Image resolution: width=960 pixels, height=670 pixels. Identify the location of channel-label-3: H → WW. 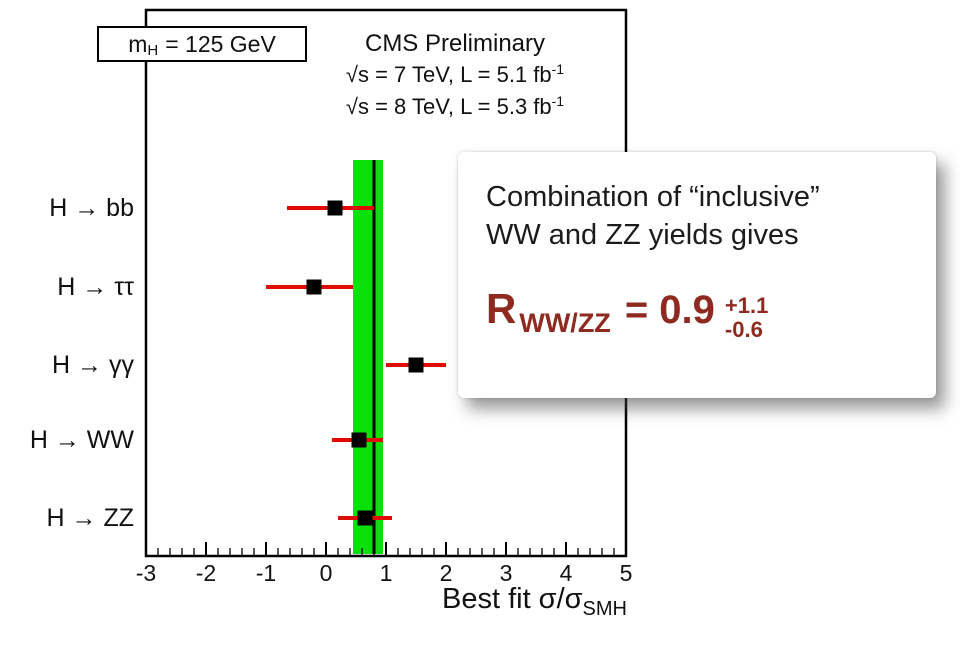
(82, 440).